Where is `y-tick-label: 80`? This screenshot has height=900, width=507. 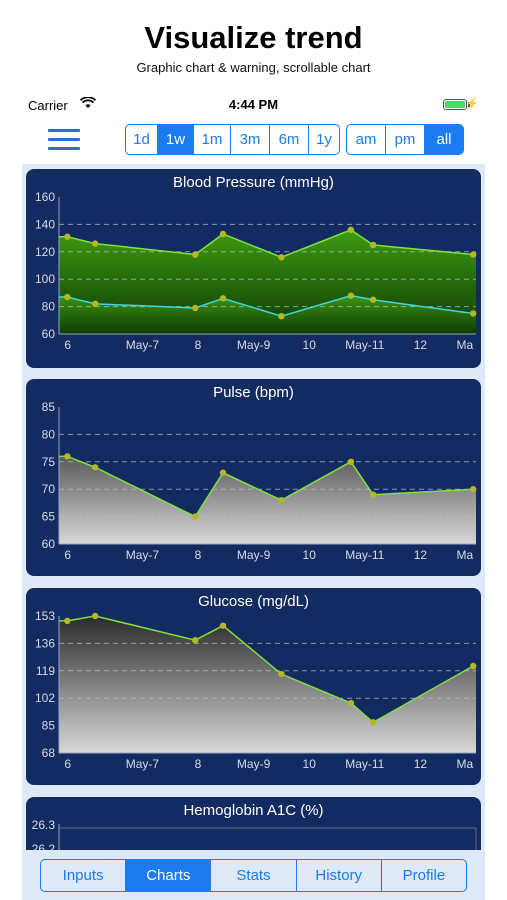
y-tick-label: 80 is located at coordinates (49, 434).